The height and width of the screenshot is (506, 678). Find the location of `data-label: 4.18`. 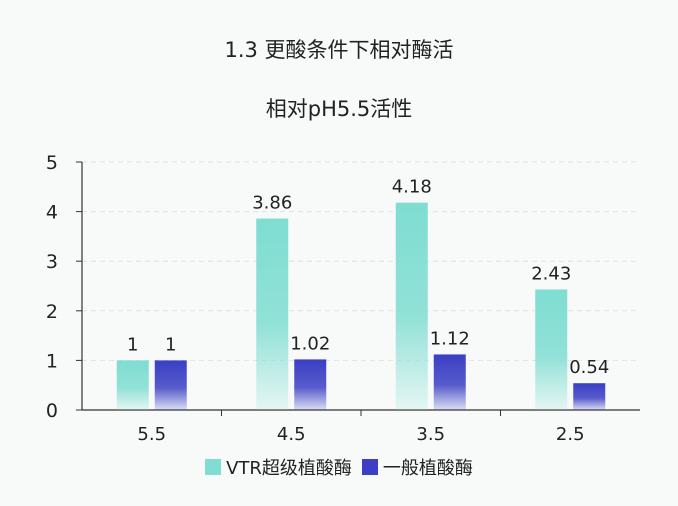

data-label: 4.18 is located at coordinates (412, 187).